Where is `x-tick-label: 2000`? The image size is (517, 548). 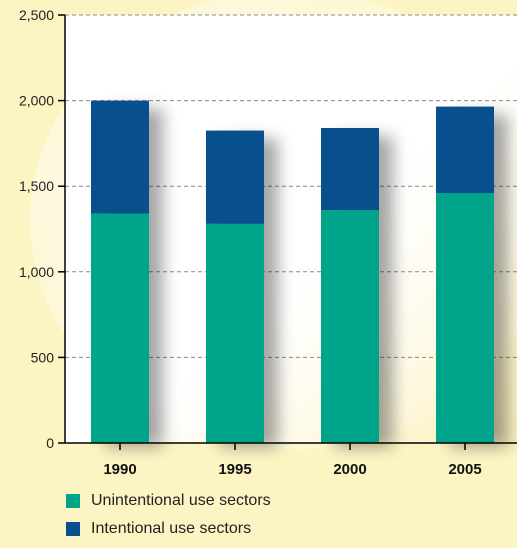 x-tick-label: 2000 is located at coordinates (349, 469).